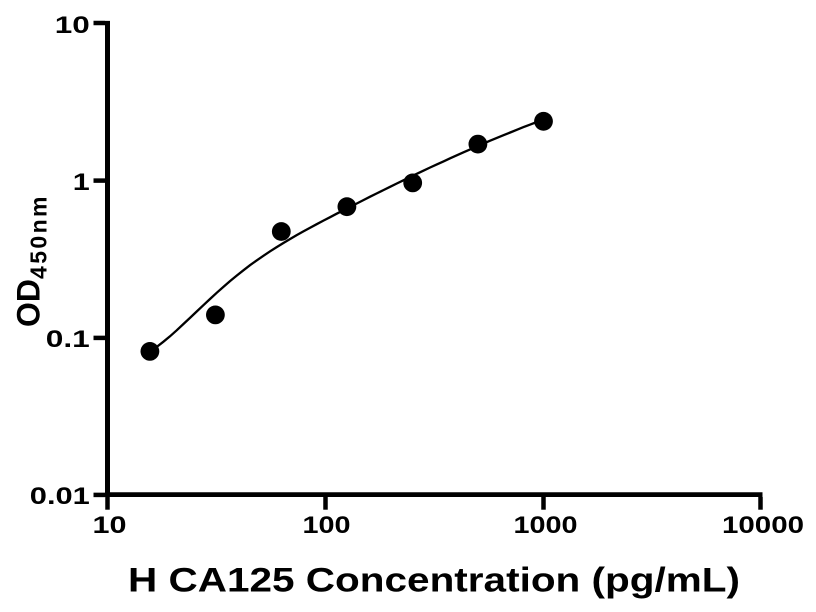  I want to click on svg-text: 450nm, so click(39, 236).